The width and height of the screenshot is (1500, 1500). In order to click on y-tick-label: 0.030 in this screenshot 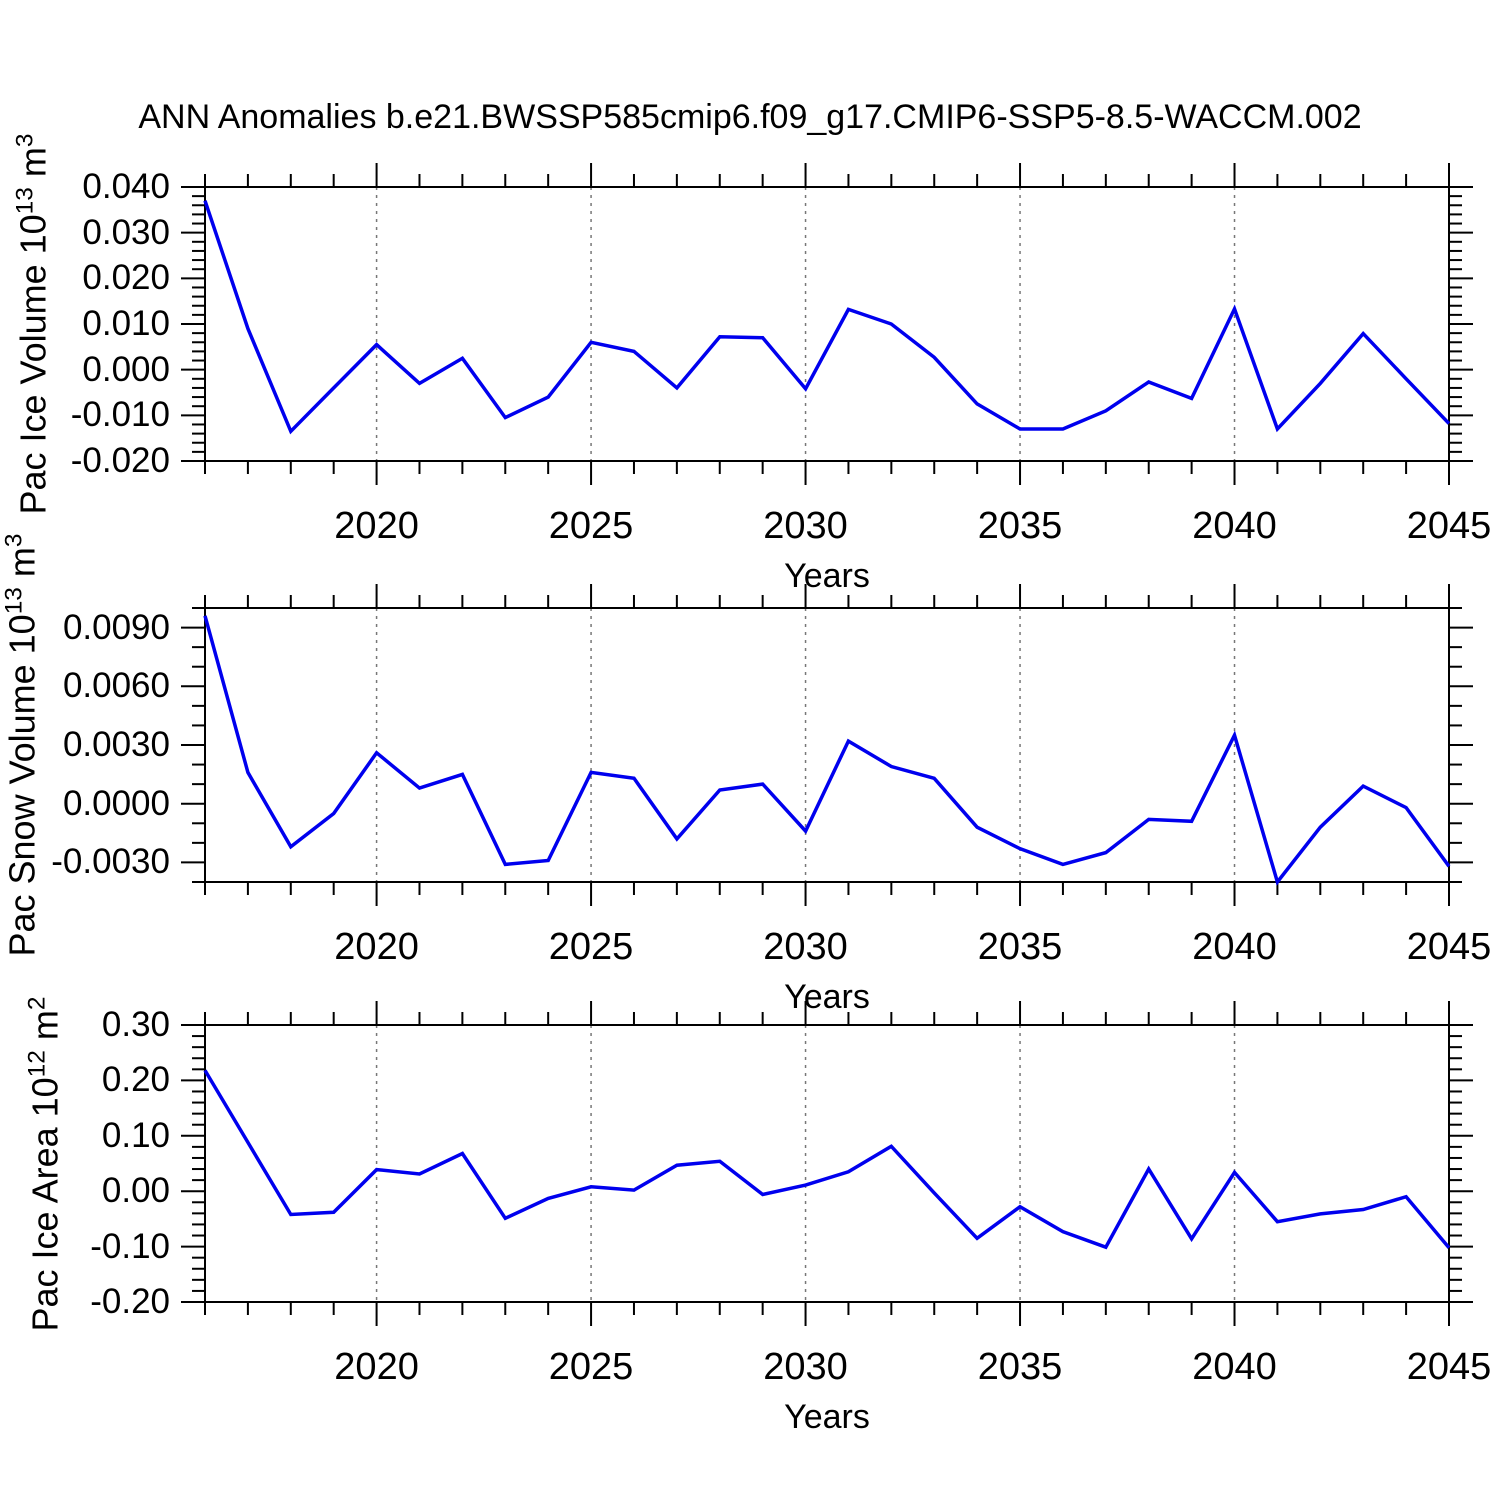, I will do `click(126, 232)`.